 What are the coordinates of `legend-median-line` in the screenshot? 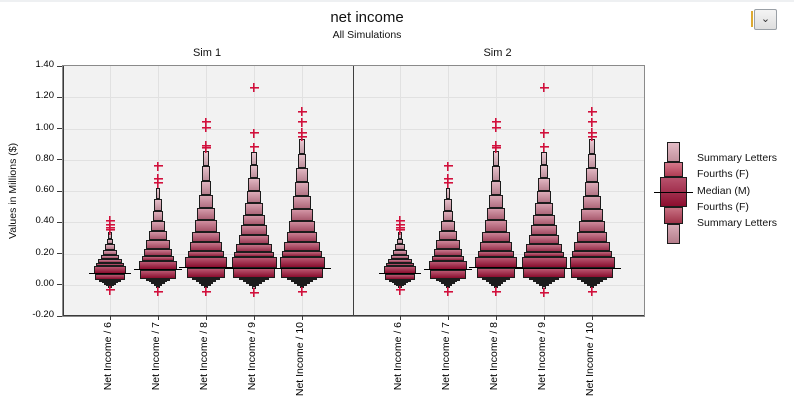 It's located at (673, 192).